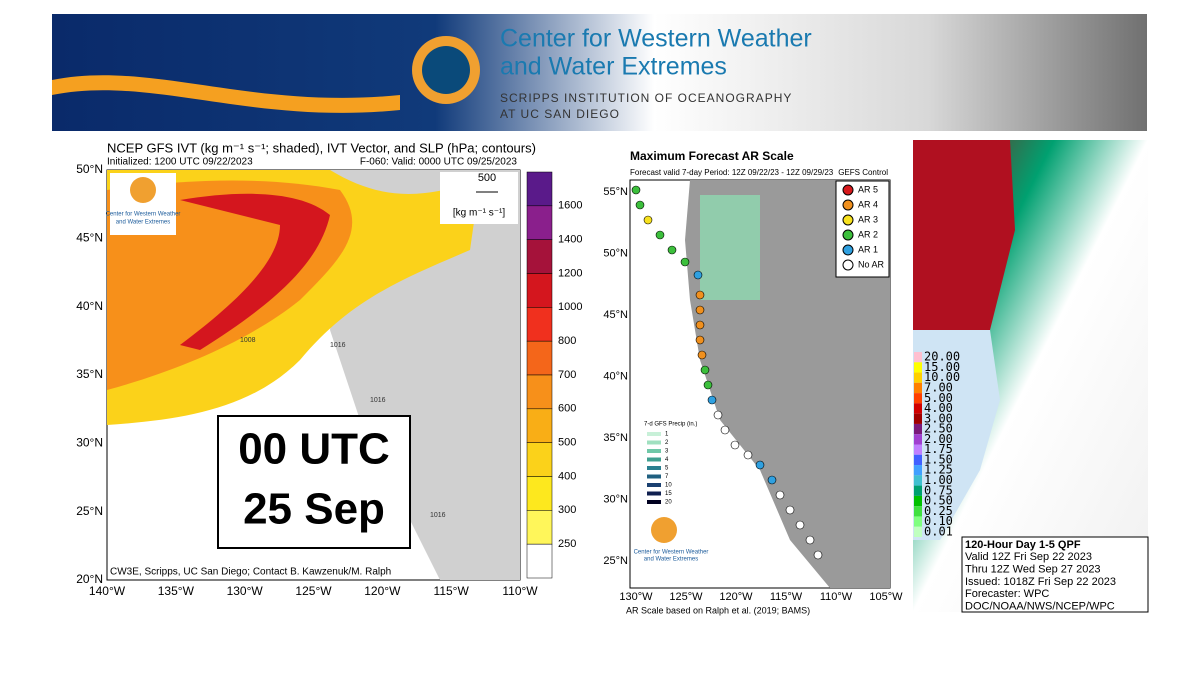  Describe the element at coordinates (938, 501) in the screenshot. I see `qpf-label: 0.50` at that location.